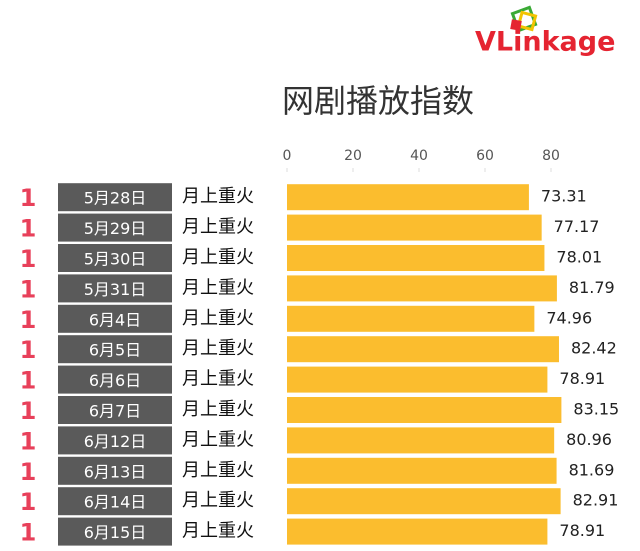  What do you see at coordinates (485, 156) in the screenshot?
I see `x-tick-label: 60` at bounding box center [485, 156].